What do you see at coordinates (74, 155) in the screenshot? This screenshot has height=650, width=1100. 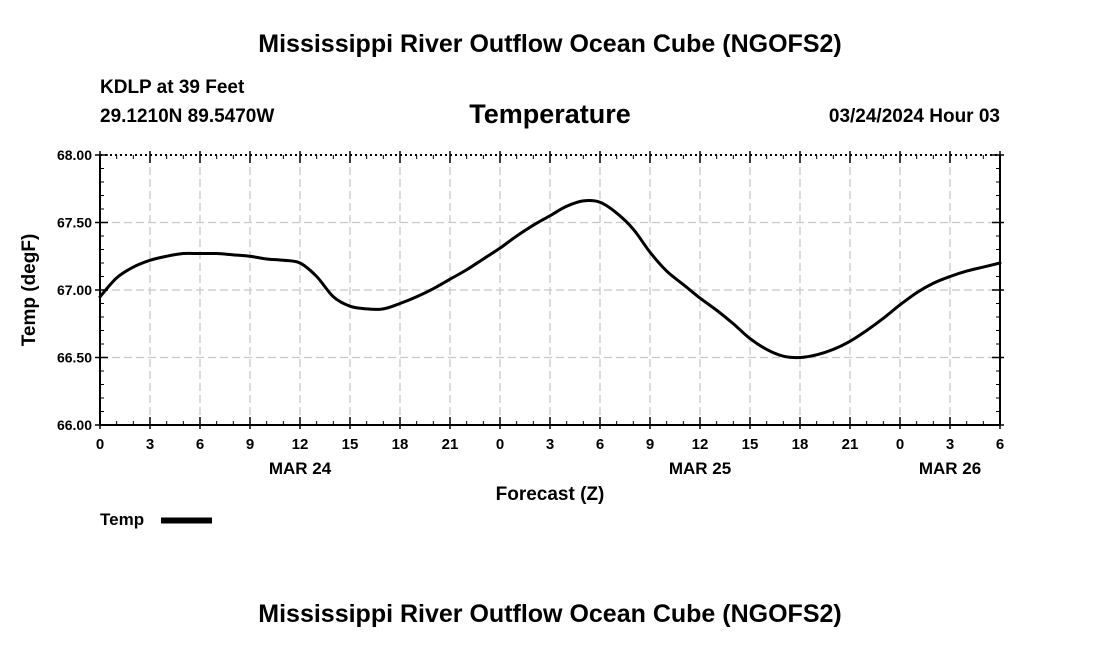 I see `y-tick-label: 68.00` at bounding box center [74, 155].